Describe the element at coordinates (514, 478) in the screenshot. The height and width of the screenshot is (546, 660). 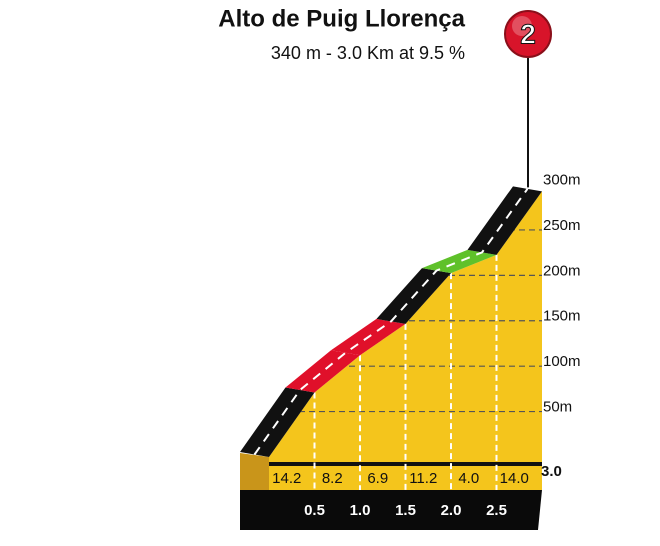
I see `gradient-label: 14.0` at that location.